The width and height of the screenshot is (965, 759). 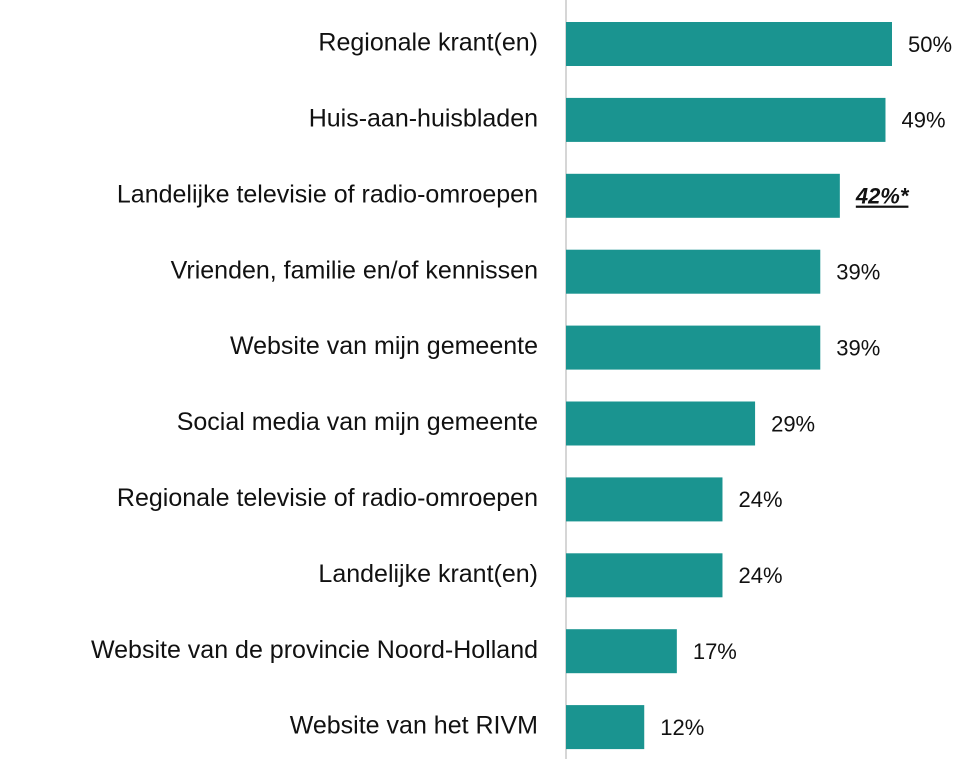 What do you see at coordinates (682, 727) in the screenshot?
I see `value-label: 12%` at bounding box center [682, 727].